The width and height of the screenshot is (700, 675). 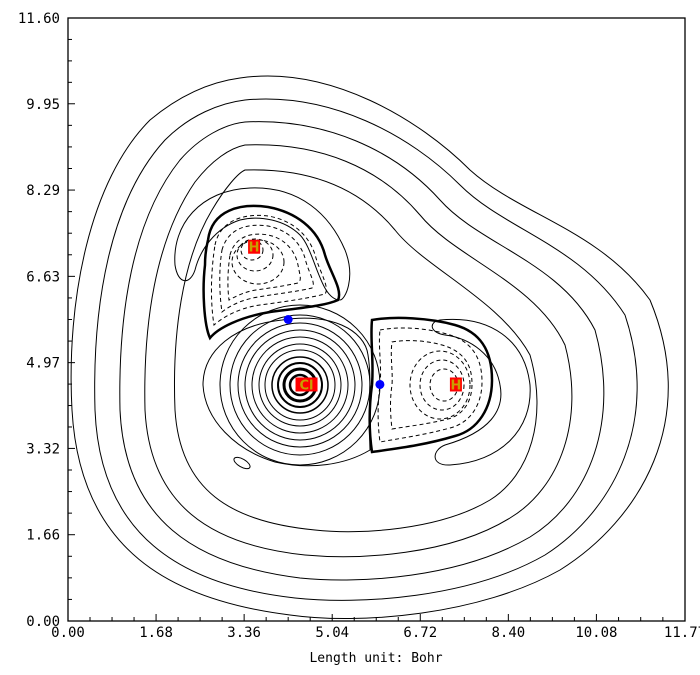 What do you see at coordinates (682, 633) in the screenshot?
I see `x-tick-label: 11.77` at bounding box center [682, 633].